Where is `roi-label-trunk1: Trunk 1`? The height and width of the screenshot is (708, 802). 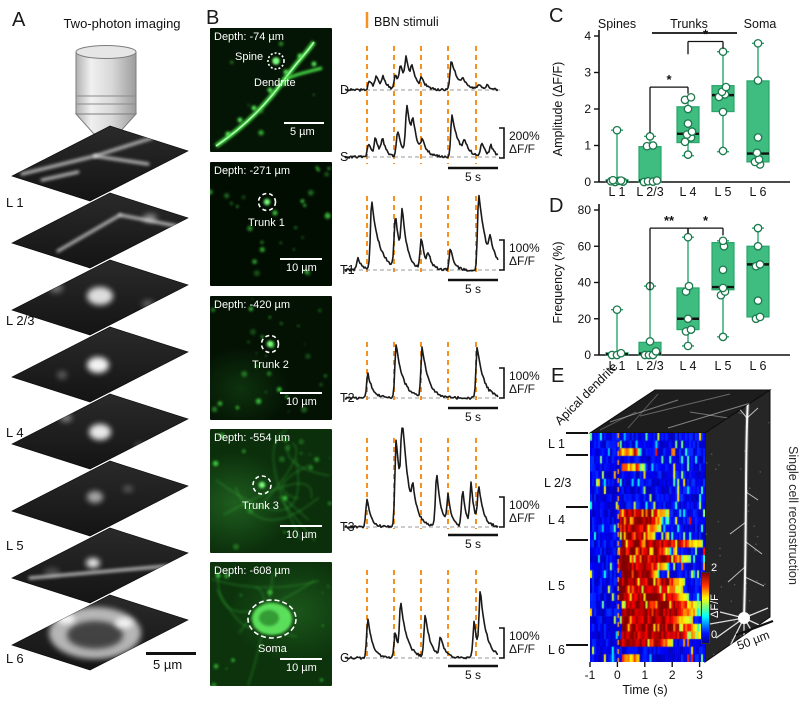
roi-label-trunk1: Trunk 1 is located at coordinates (266, 223).